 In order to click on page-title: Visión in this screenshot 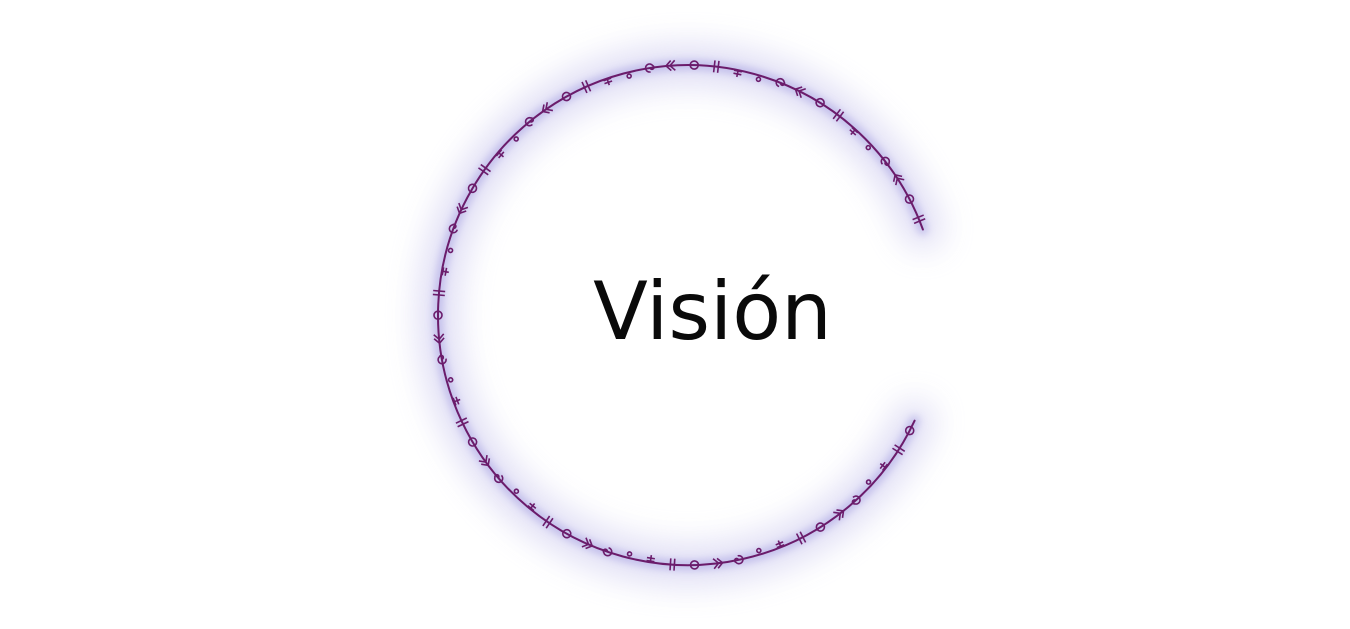, I will do `click(712, 311)`.